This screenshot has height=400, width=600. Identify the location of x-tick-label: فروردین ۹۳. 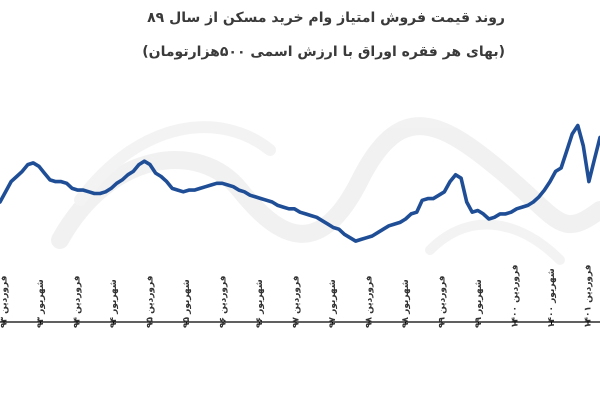
(5, 301).